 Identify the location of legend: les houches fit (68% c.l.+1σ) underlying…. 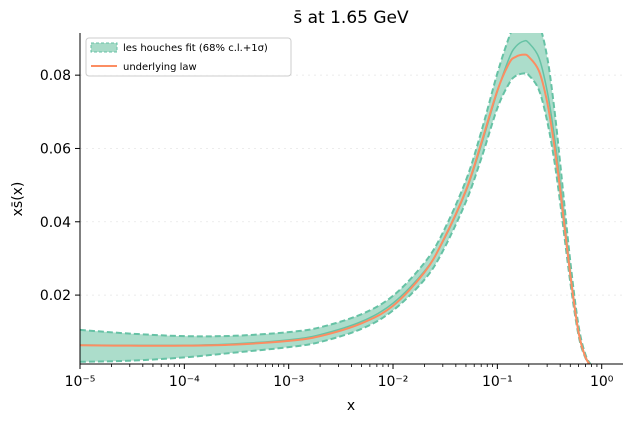
(188, 57).